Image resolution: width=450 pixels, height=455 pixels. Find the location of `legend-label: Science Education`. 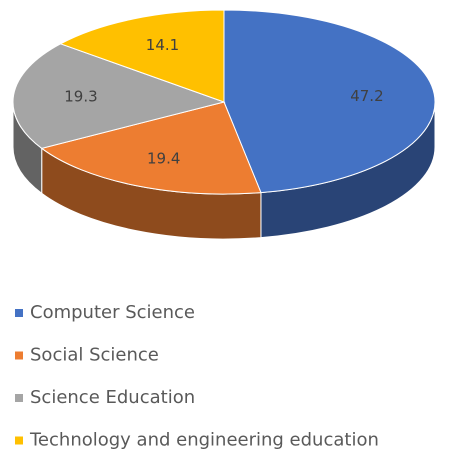

legend-label: Science Education is located at coordinates (112, 397).